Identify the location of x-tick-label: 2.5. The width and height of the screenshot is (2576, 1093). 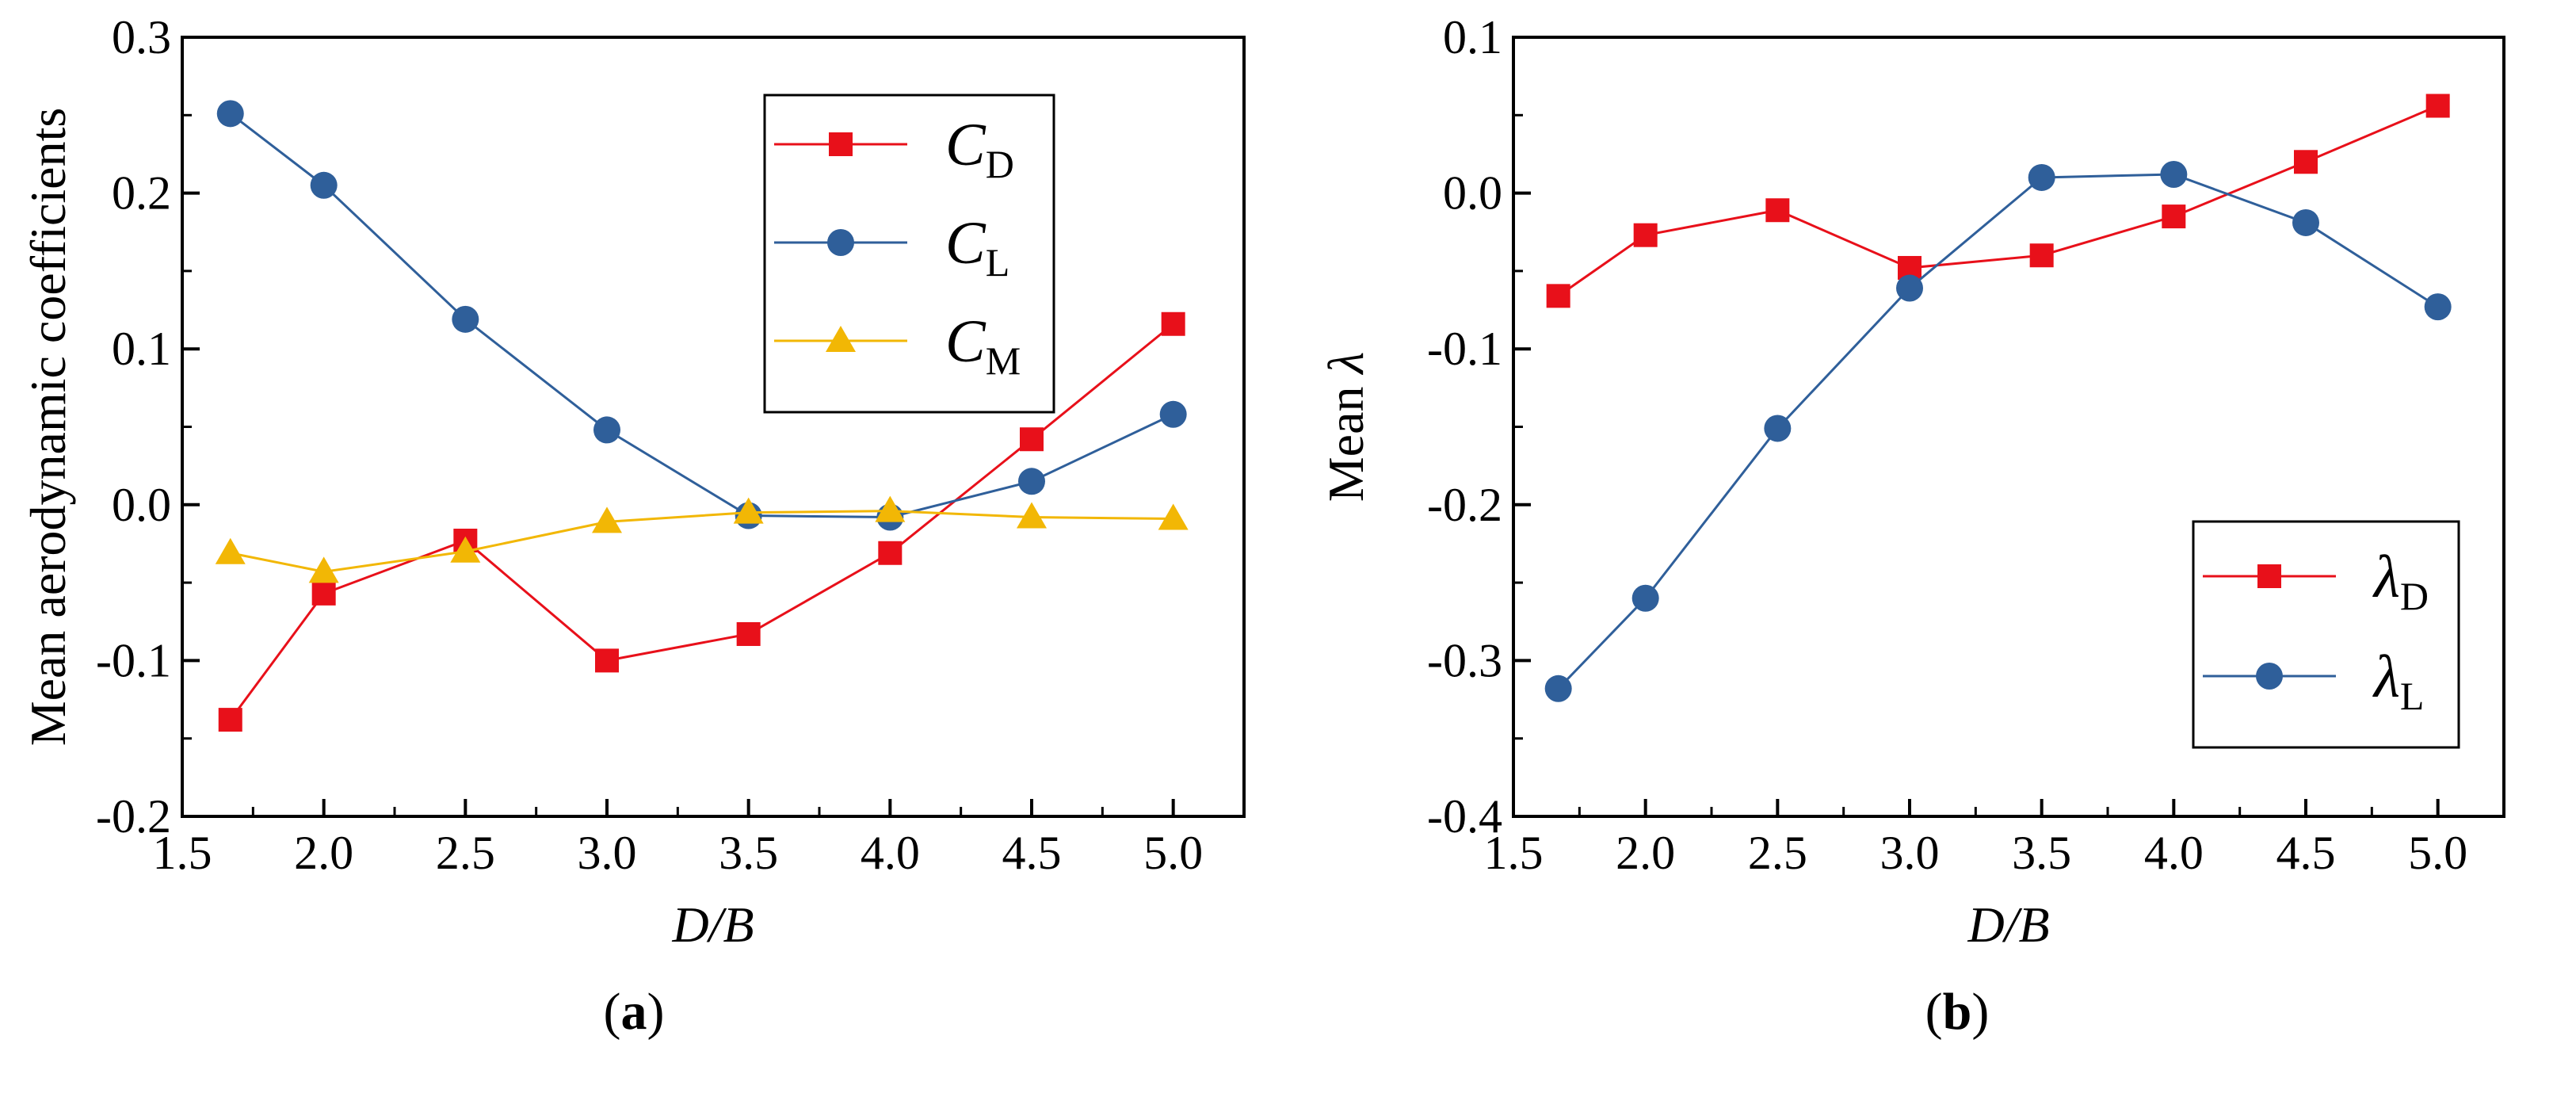
(1777, 853).